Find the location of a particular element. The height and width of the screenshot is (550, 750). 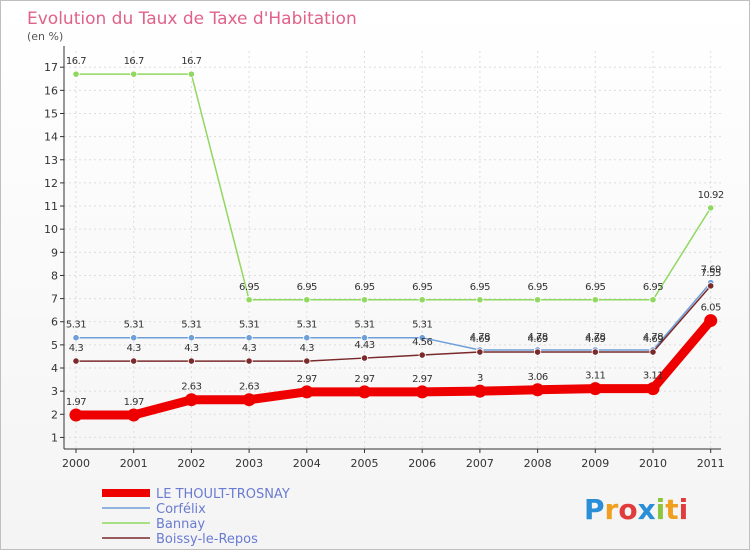

data-label: 4.43 is located at coordinates (364, 345).